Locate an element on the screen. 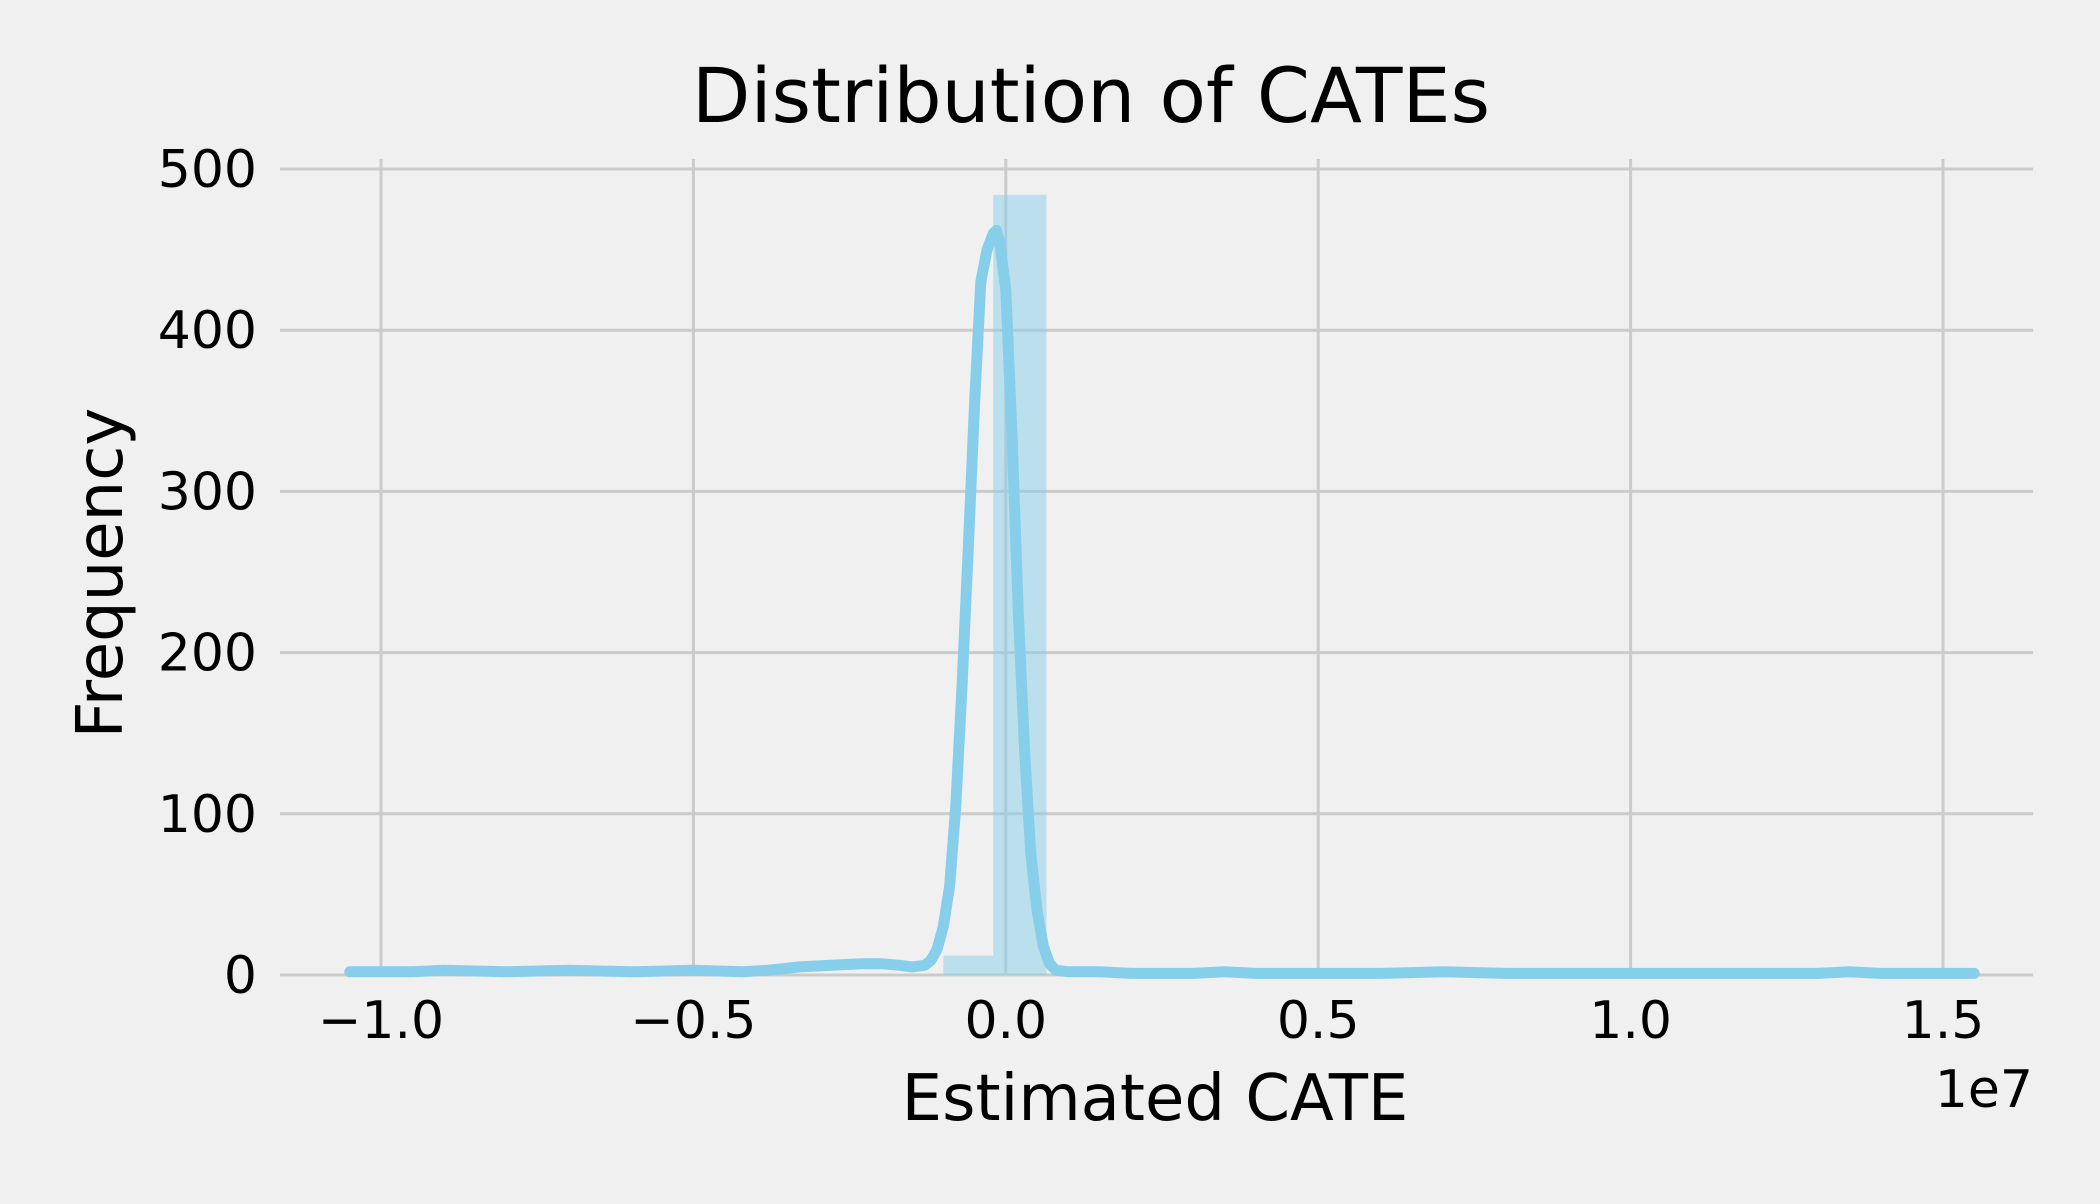 The height and width of the screenshot is (1204, 2100). x-tick-label-3: 0.5 is located at coordinates (1318, 1021).